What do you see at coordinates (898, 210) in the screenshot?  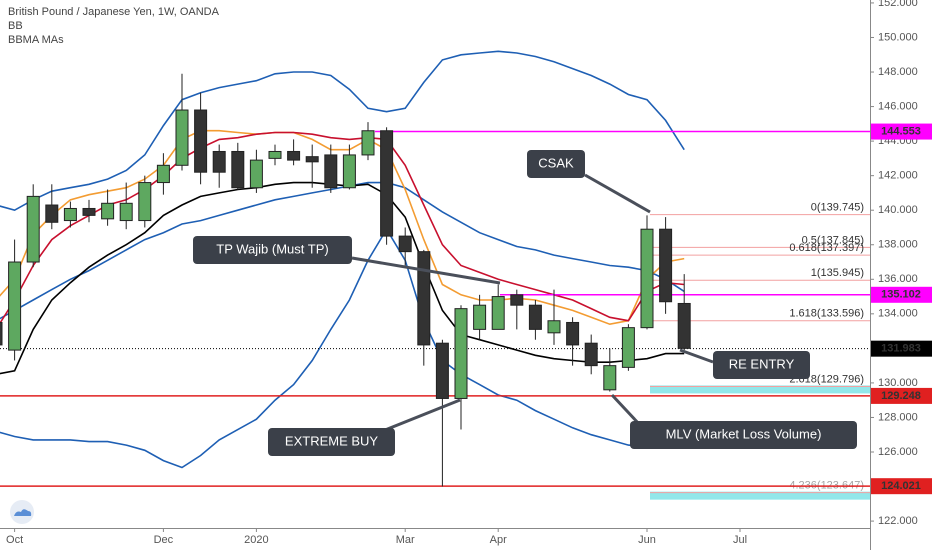 I see `y-tick-label: 140.000` at bounding box center [898, 210].